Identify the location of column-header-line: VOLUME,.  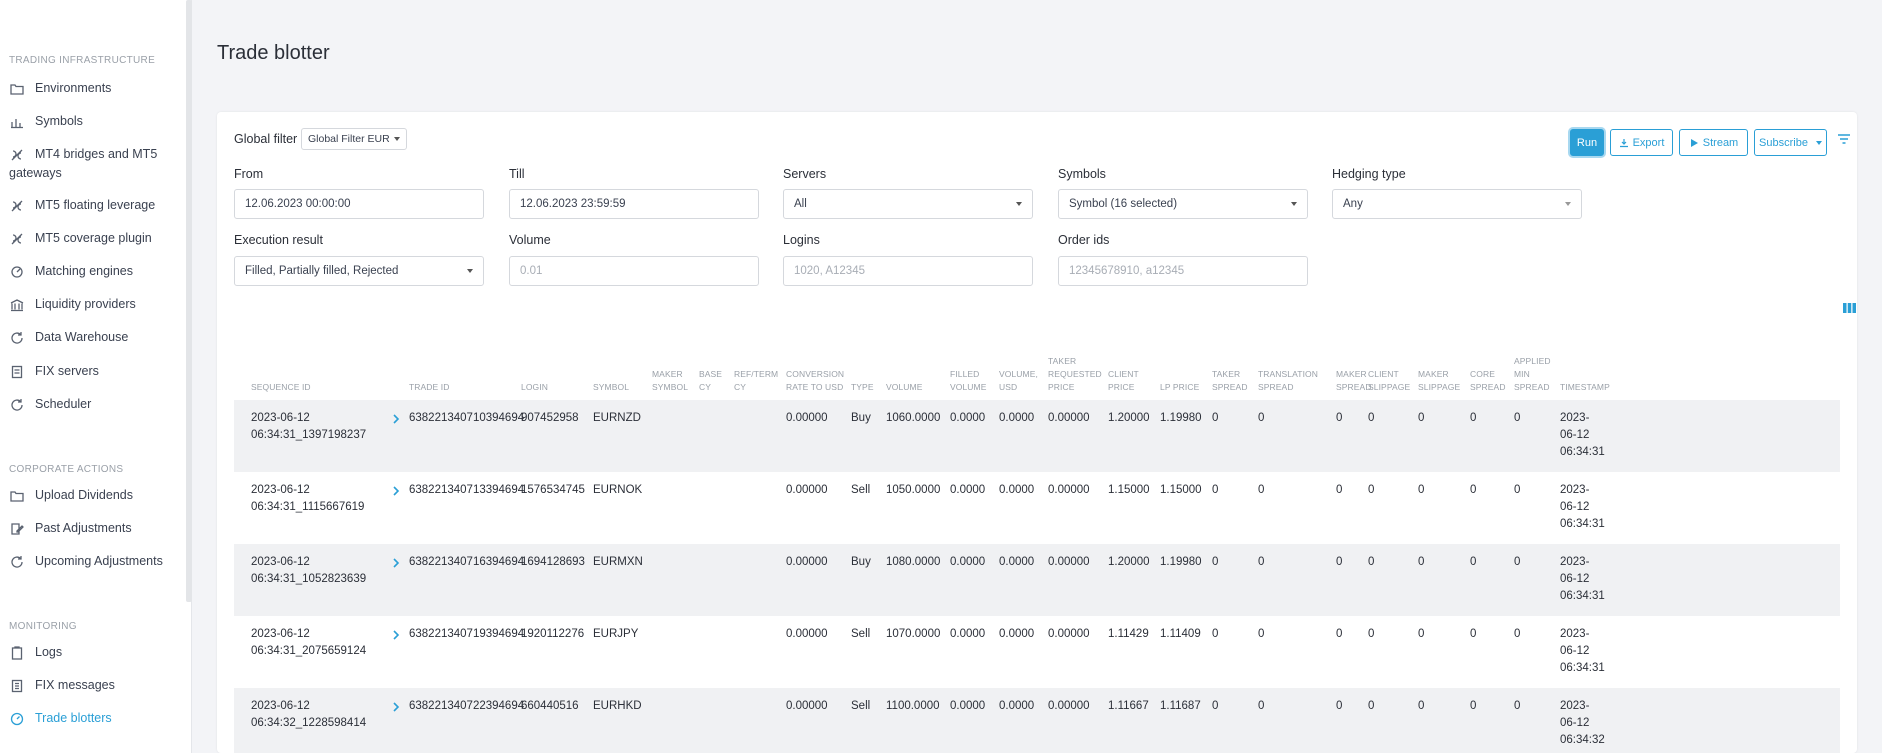
(1018, 374).